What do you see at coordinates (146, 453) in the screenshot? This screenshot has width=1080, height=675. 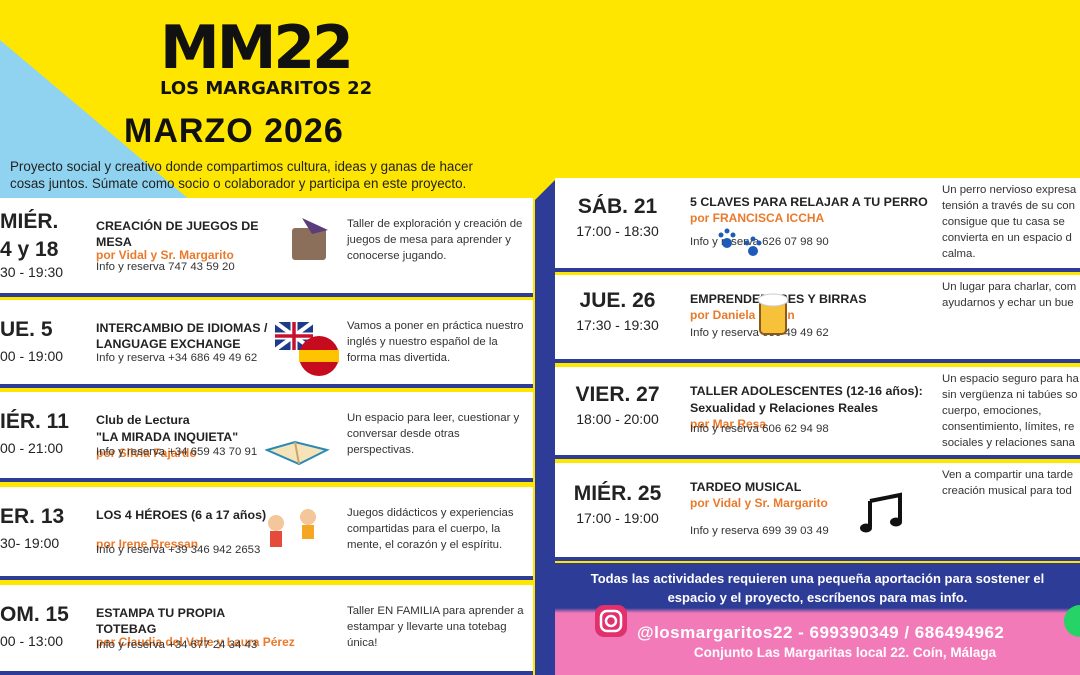 I see `event-by: por Silvia Fajardo` at bounding box center [146, 453].